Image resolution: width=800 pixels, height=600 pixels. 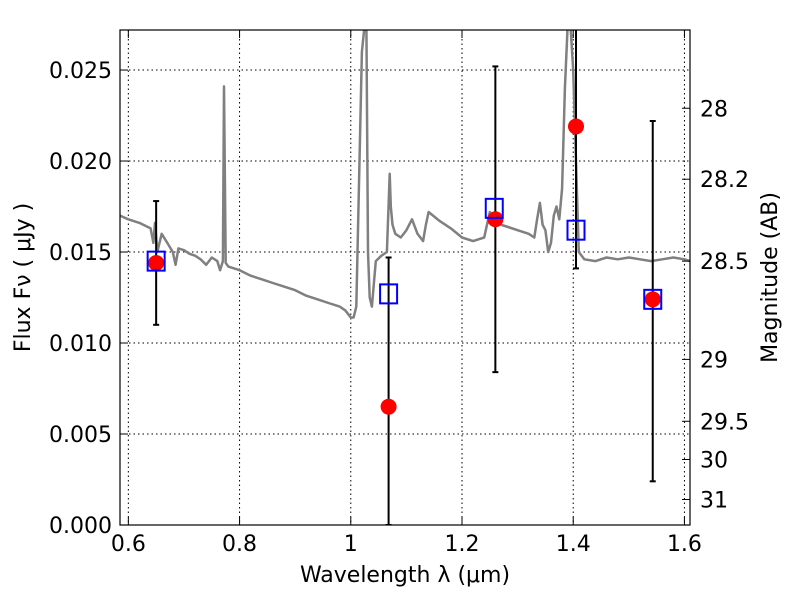 I want to click on y2-axis-label: Magnitude (AB), so click(x=770, y=277).